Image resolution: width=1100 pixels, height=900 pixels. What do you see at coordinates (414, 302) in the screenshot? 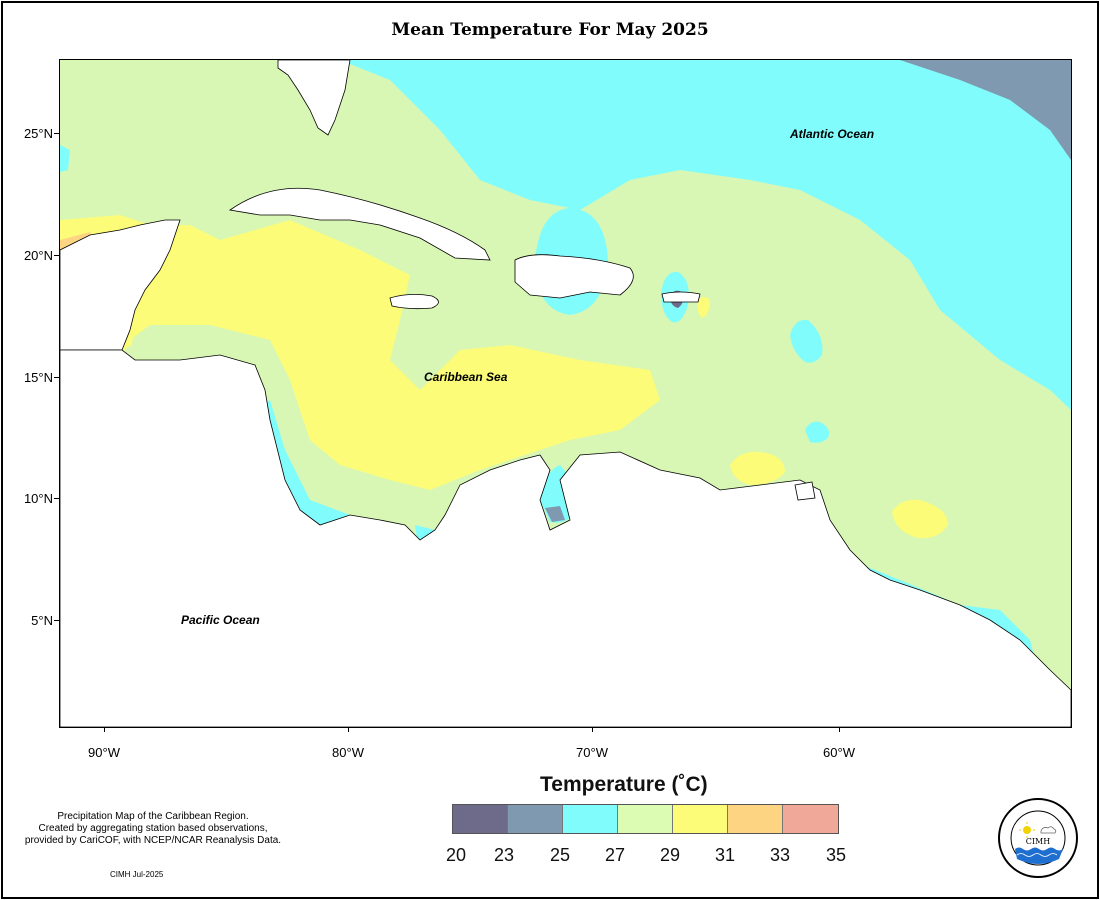
I see `land-jamaica` at bounding box center [414, 302].